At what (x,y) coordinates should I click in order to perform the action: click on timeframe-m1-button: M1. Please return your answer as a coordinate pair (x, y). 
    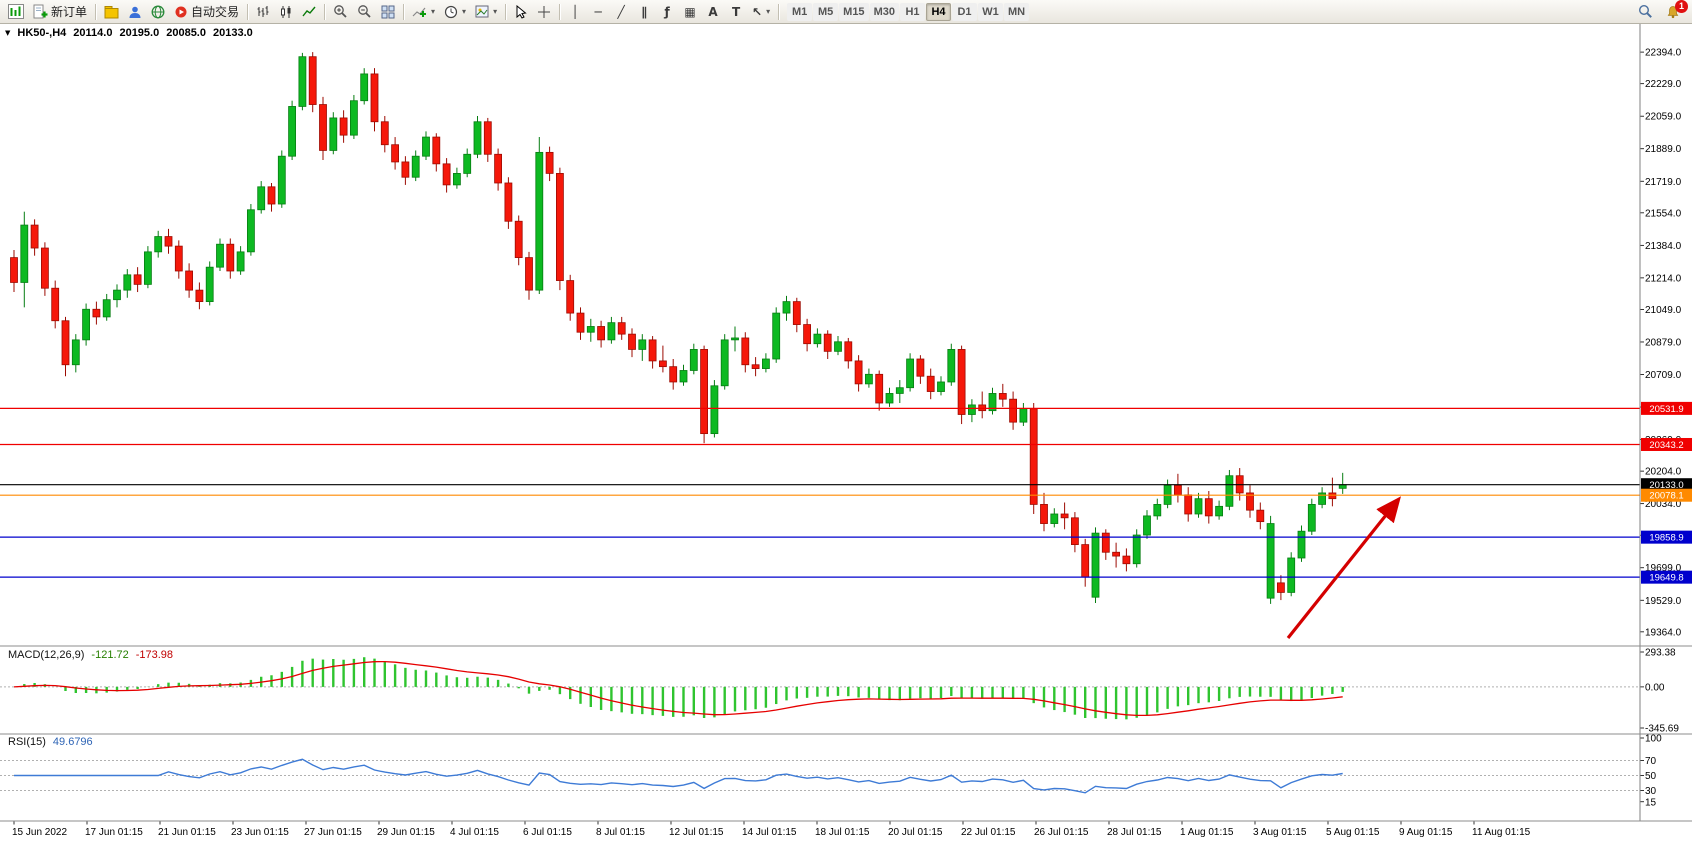
    Looking at the image, I should click on (800, 11).